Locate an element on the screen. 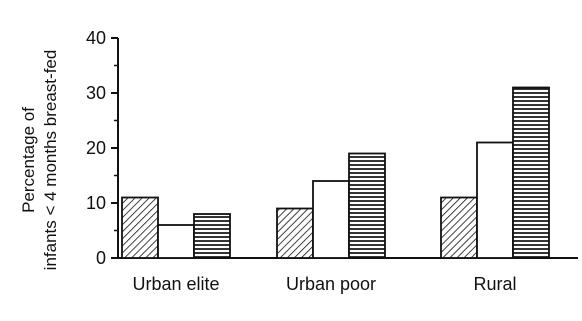 The image size is (582, 321). y-tick-label: 0 is located at coordinates (101, 258).